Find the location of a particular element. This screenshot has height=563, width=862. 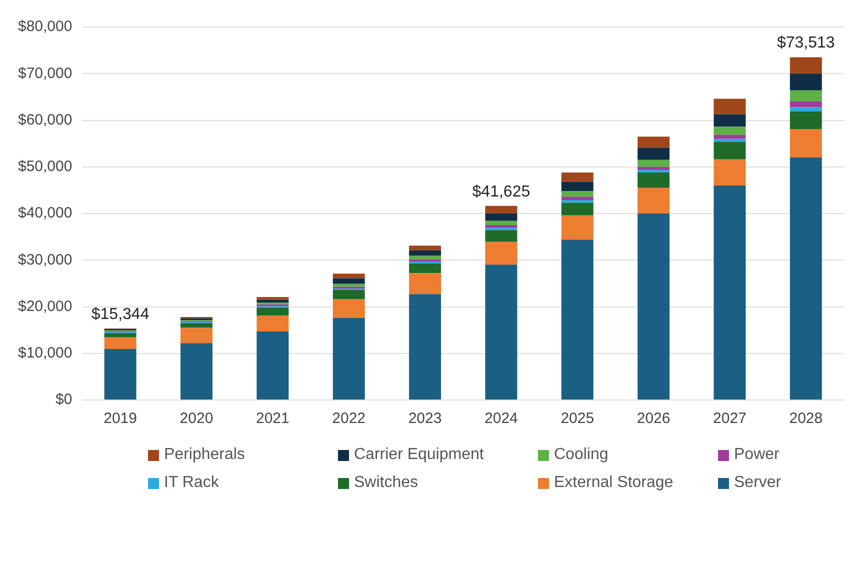

y-tick-label: $80,000 is located at coordinates (45, 27).